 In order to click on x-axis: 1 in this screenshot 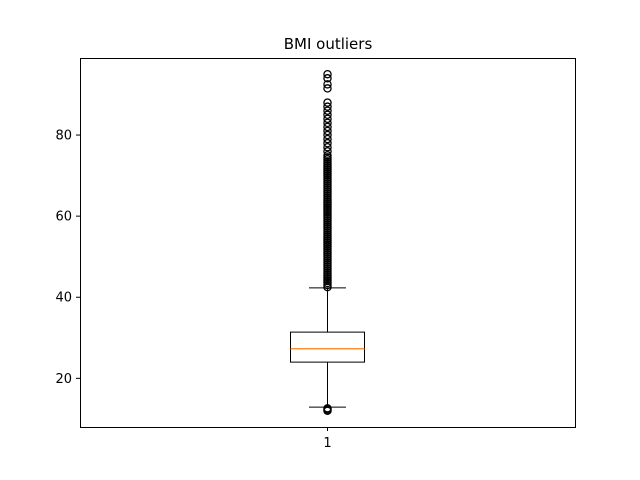, I will do `click(327, 439)`.